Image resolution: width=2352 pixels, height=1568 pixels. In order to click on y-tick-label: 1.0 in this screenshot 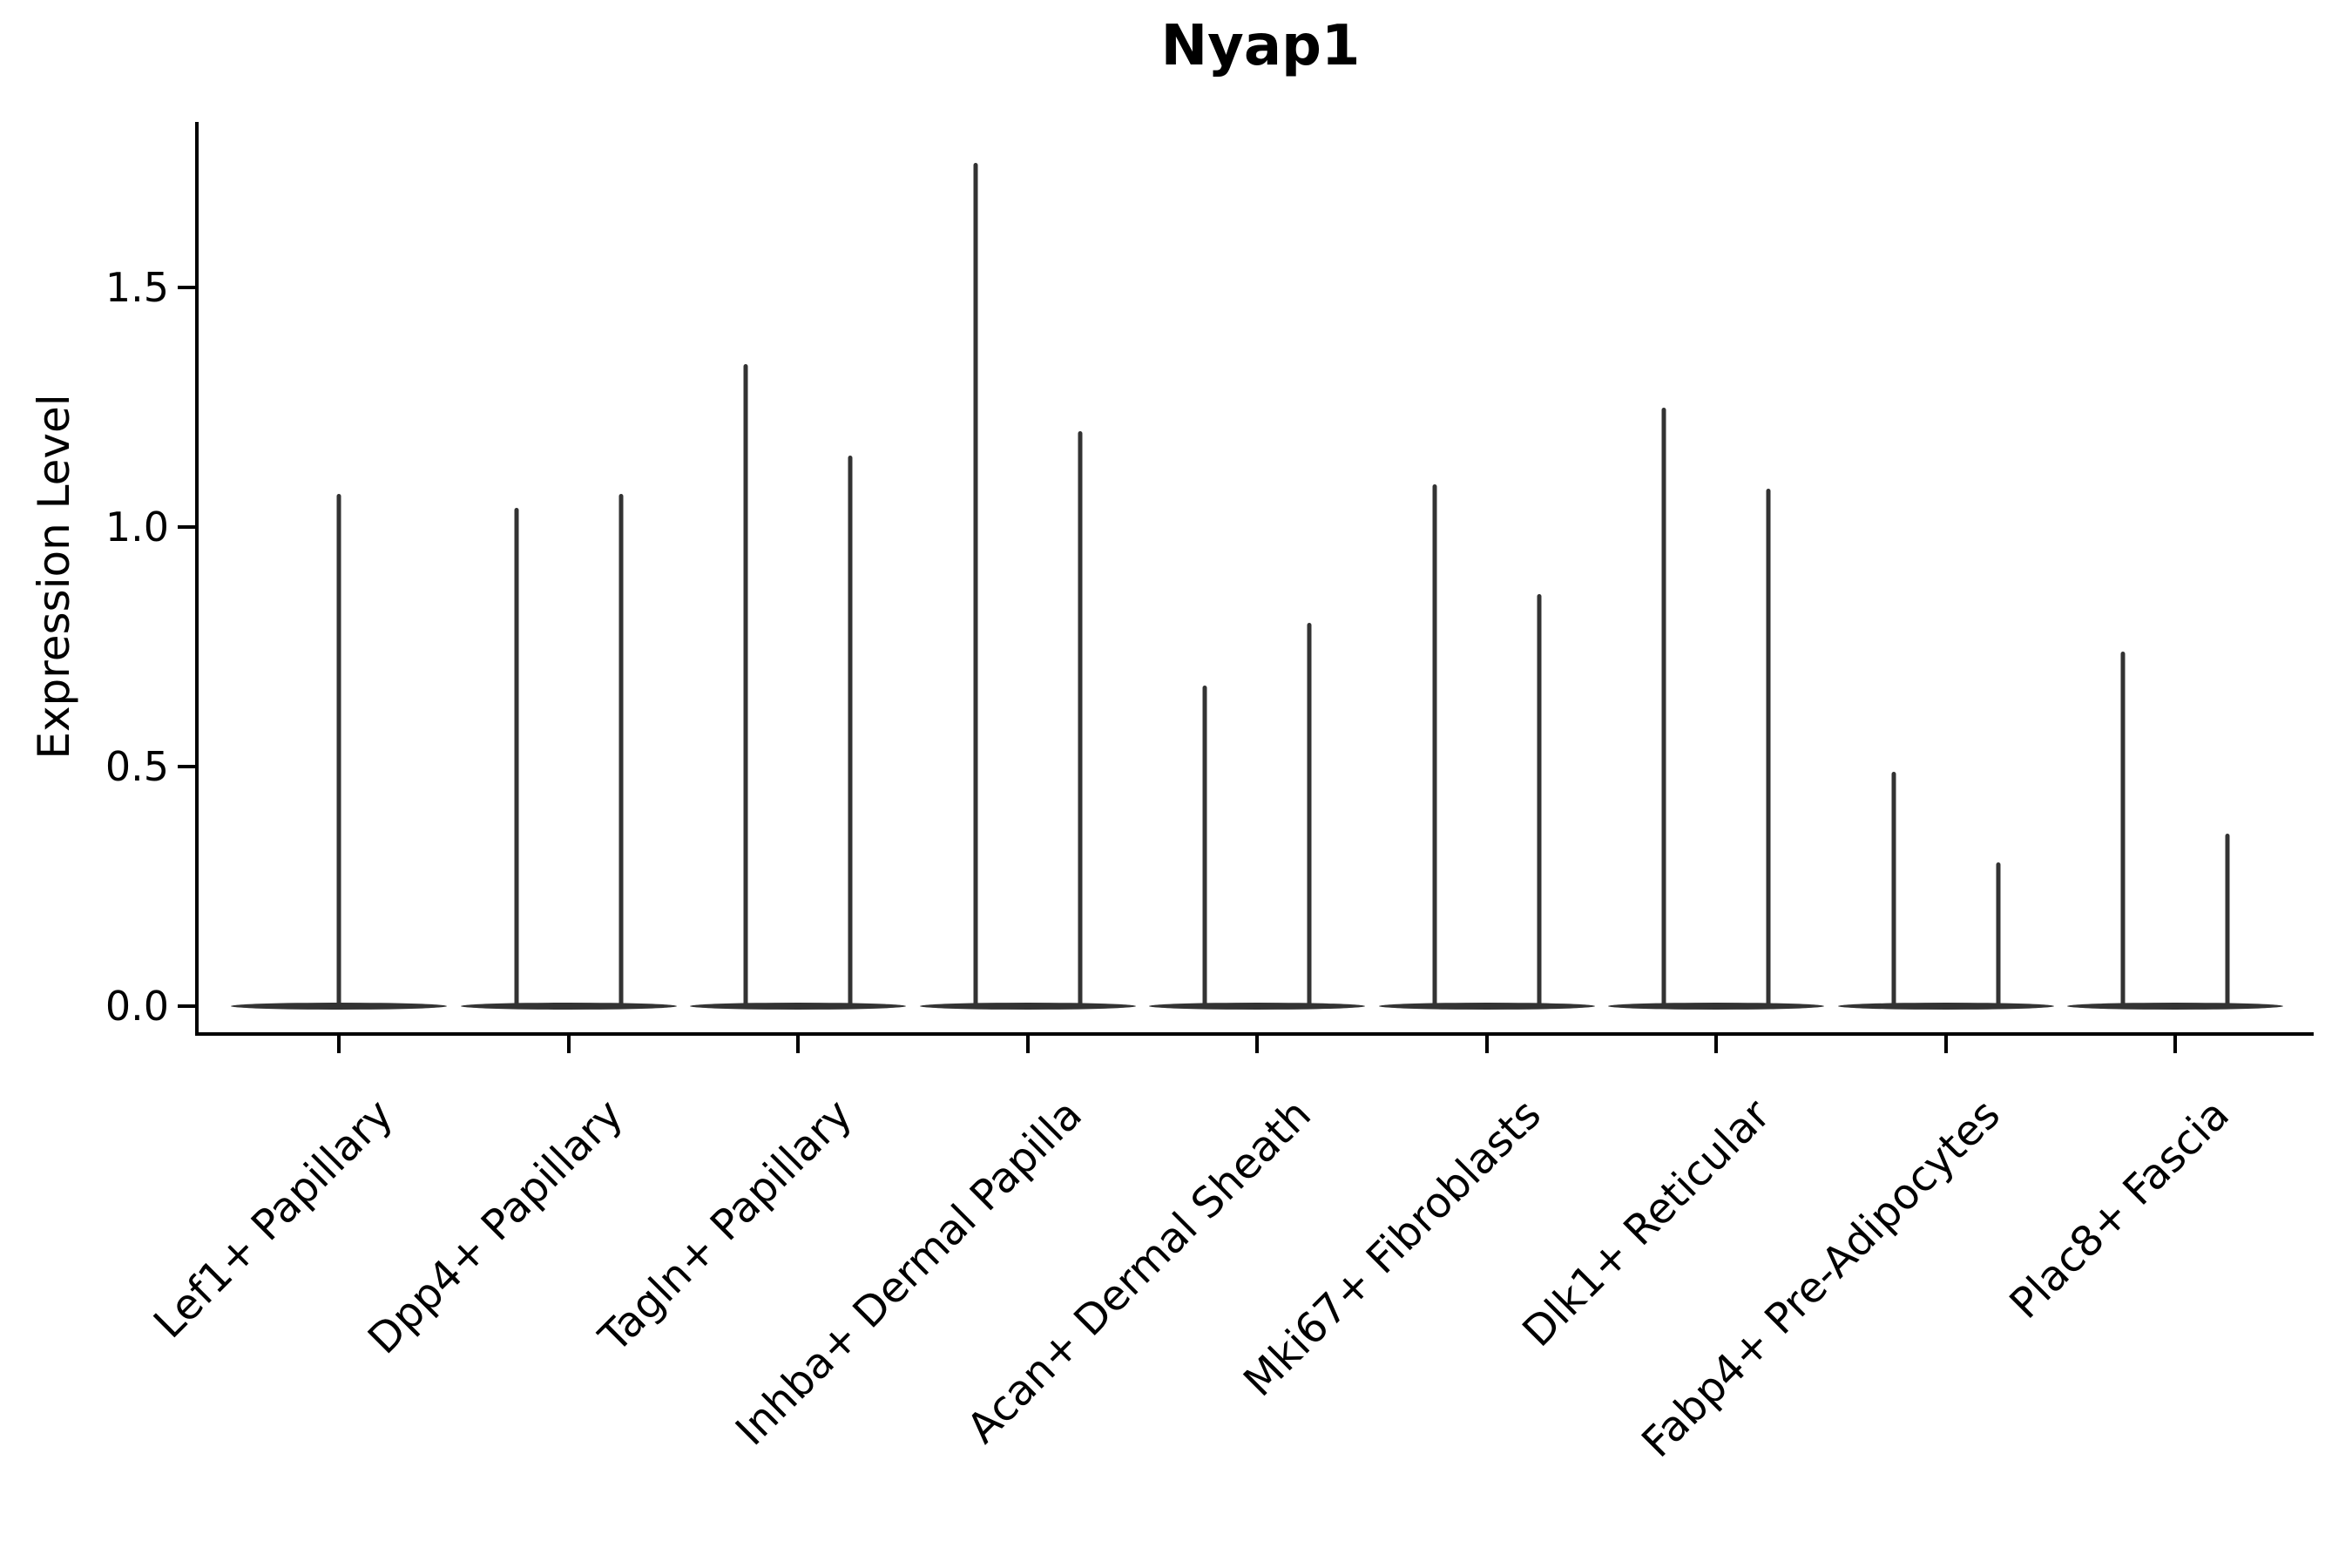, I will do `click(137, 527)`.